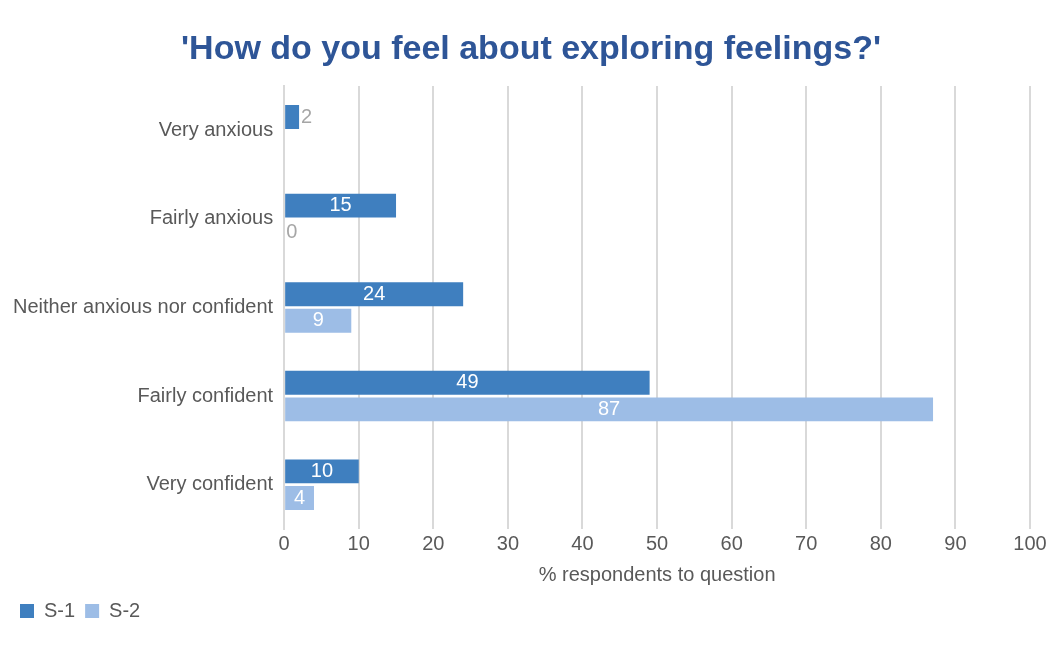  Describe the element at coordinates (731, 542) in the screenshot. I see `x-tick-label: 60` at that location.